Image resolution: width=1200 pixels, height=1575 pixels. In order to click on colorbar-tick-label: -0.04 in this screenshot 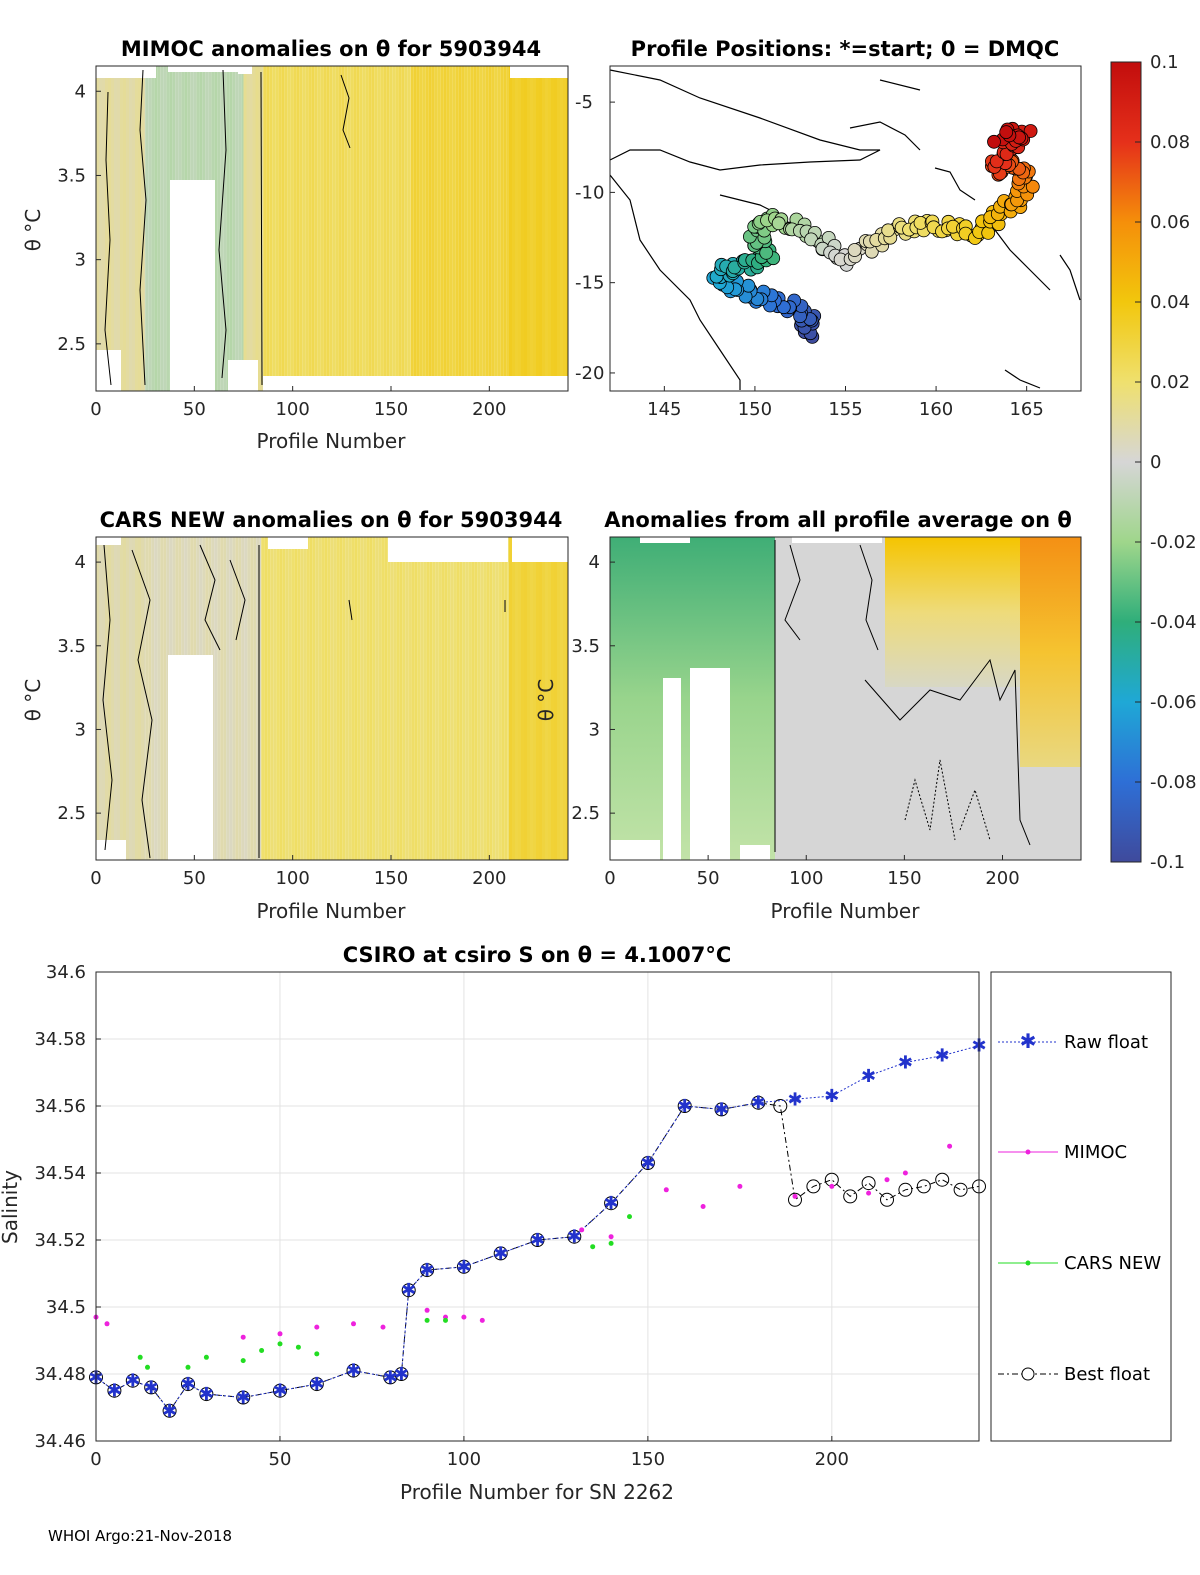, I will do `click(1173, 622)`.